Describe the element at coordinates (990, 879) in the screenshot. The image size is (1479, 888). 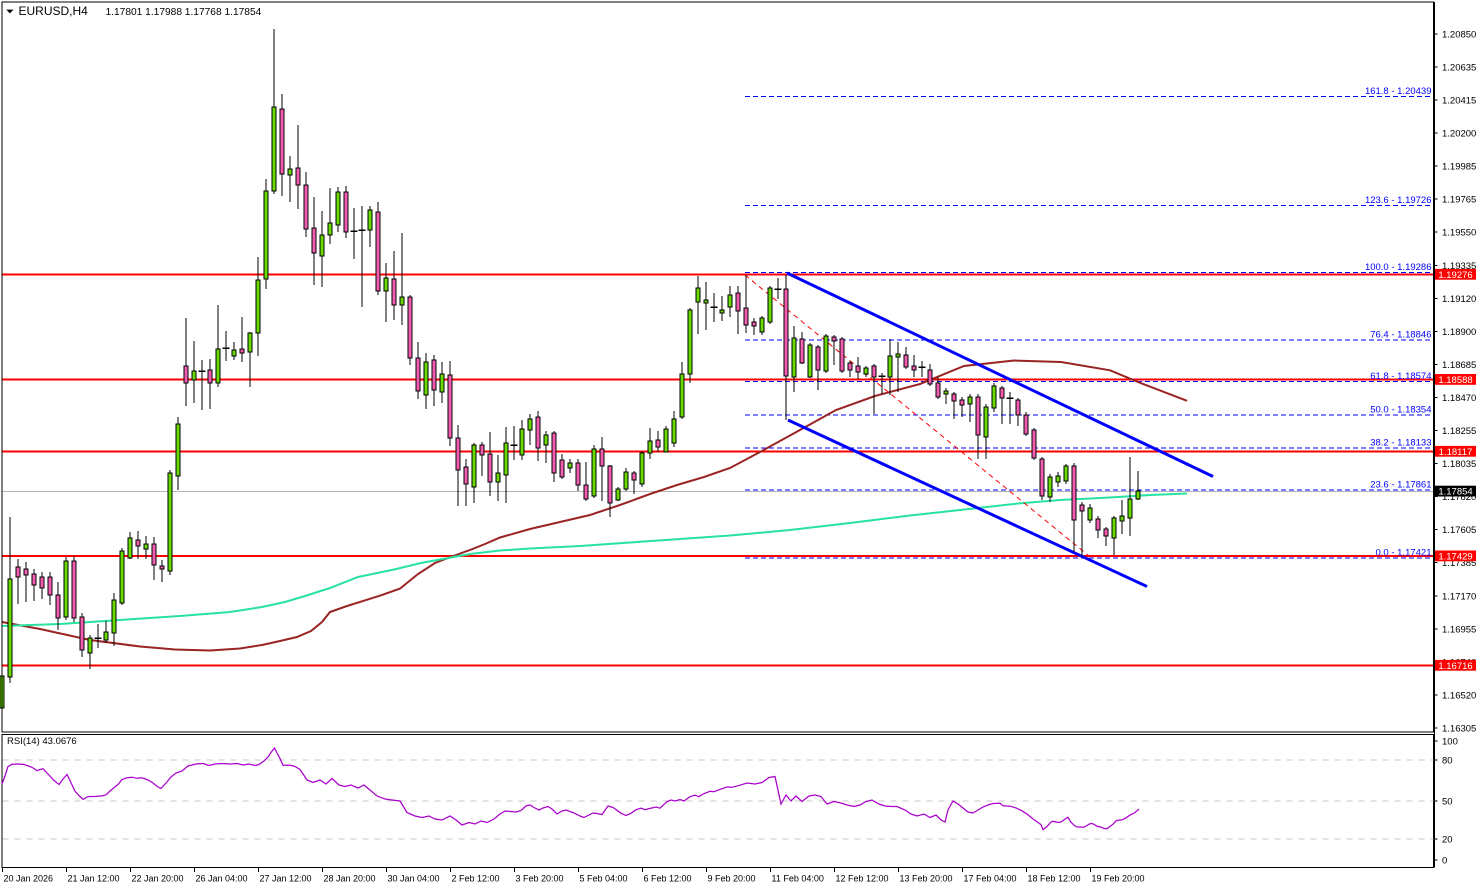
I see `svg-text: 17 Feb 04:00` at that location.